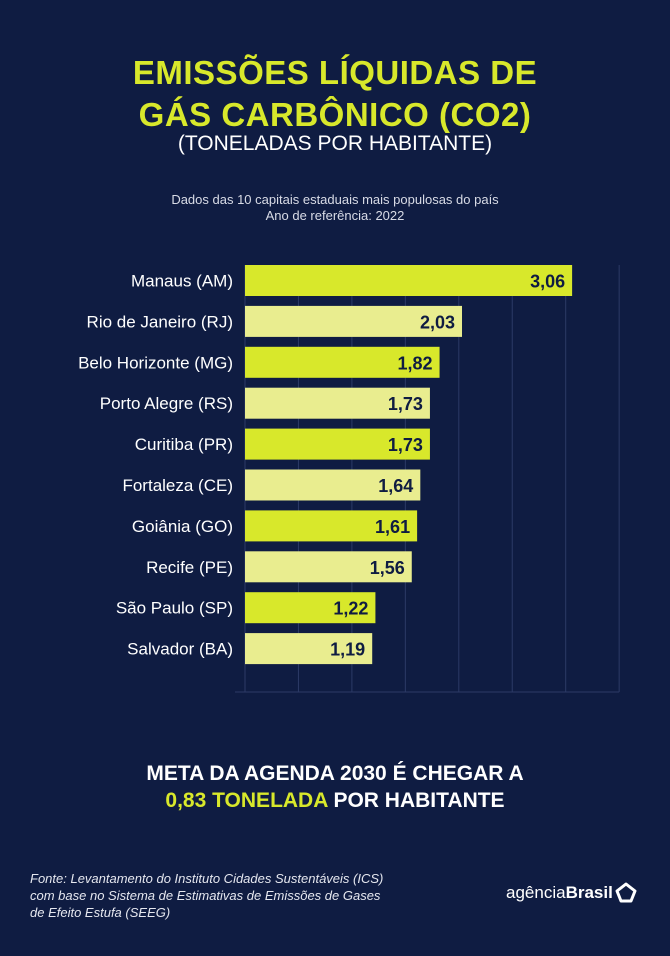 This screenshot has width=670, height=956. What do you see at coordinates (177, 485) in the screenshot?
I see `category-label: Fortaleza (CE)` at bounding box center [177, 485].